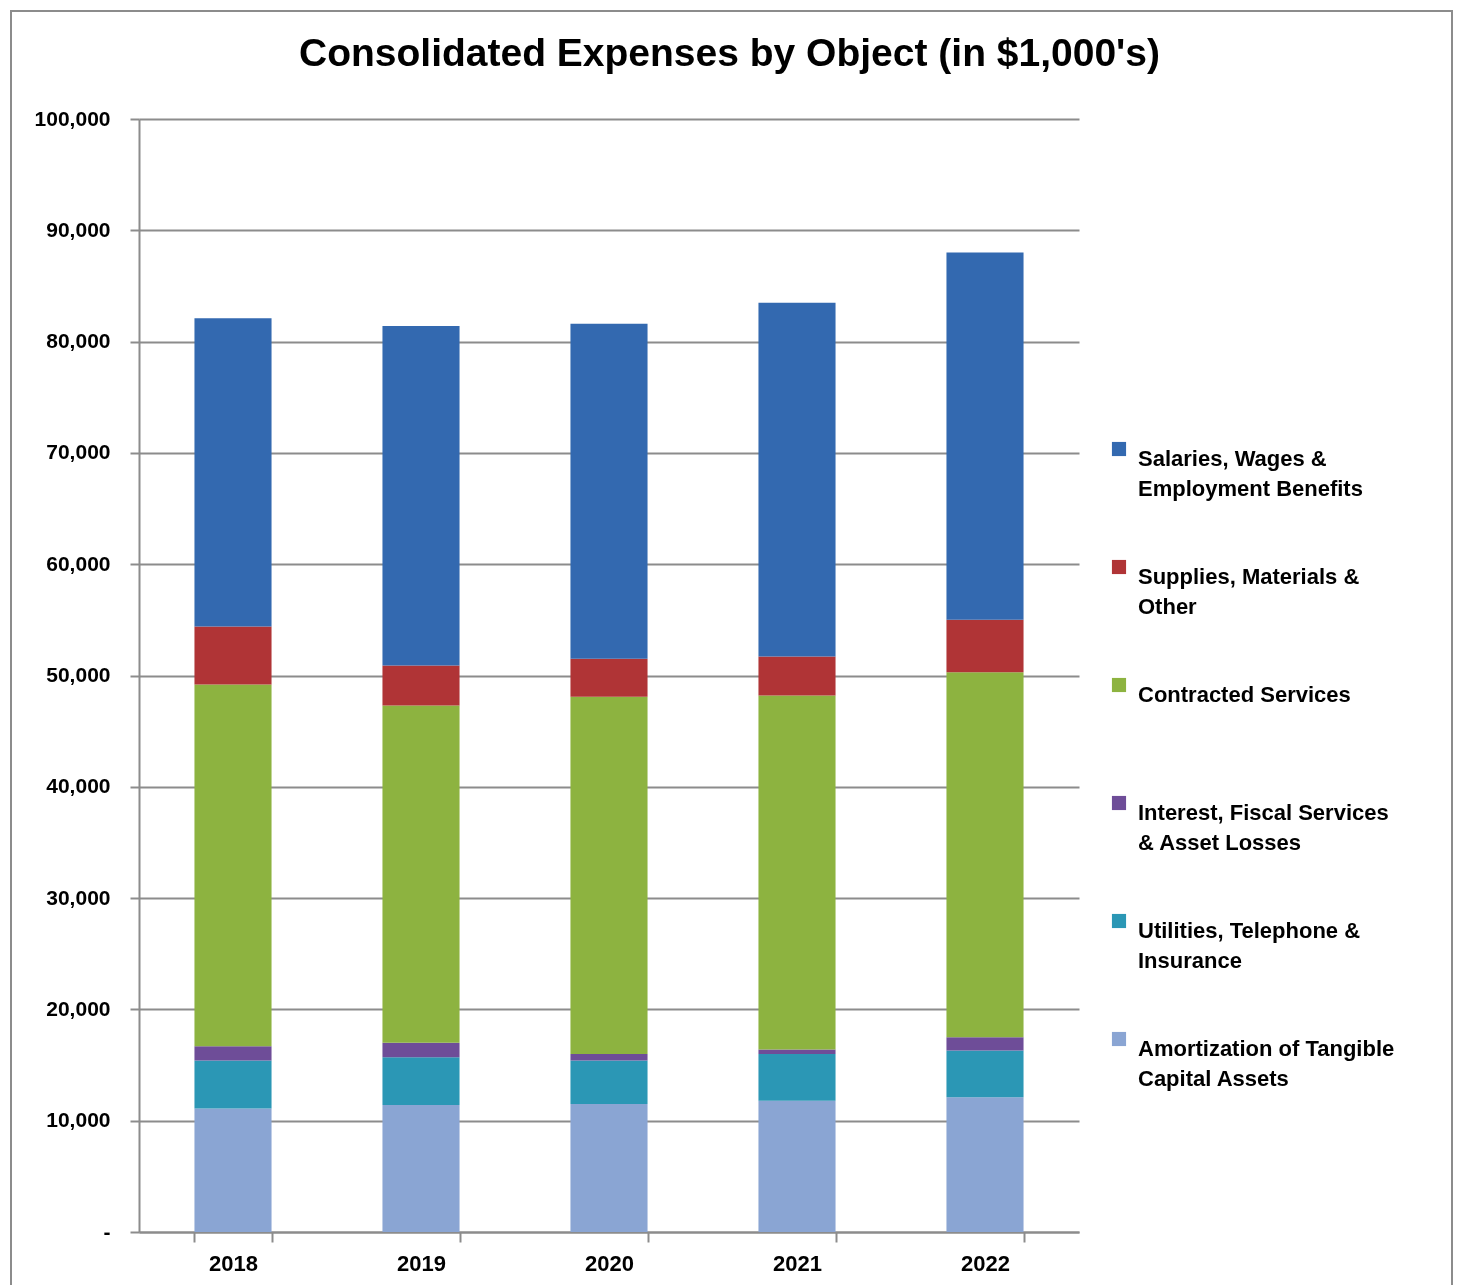  Describe the element at coordinates (78, 1008) in the screenshot. I see `y-tick-label: 20,000` at that location.